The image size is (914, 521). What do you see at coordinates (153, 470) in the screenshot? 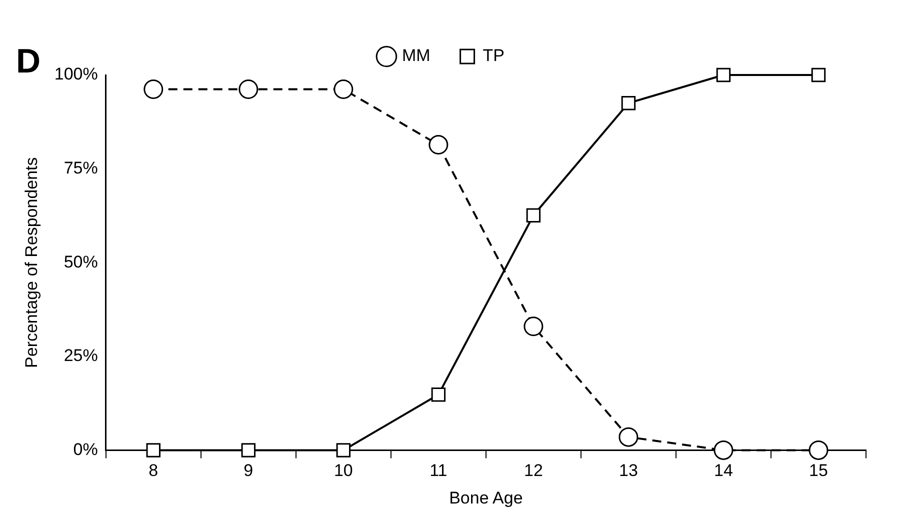
I see `x-tick-label: 8` at bounding box center [153, 470].